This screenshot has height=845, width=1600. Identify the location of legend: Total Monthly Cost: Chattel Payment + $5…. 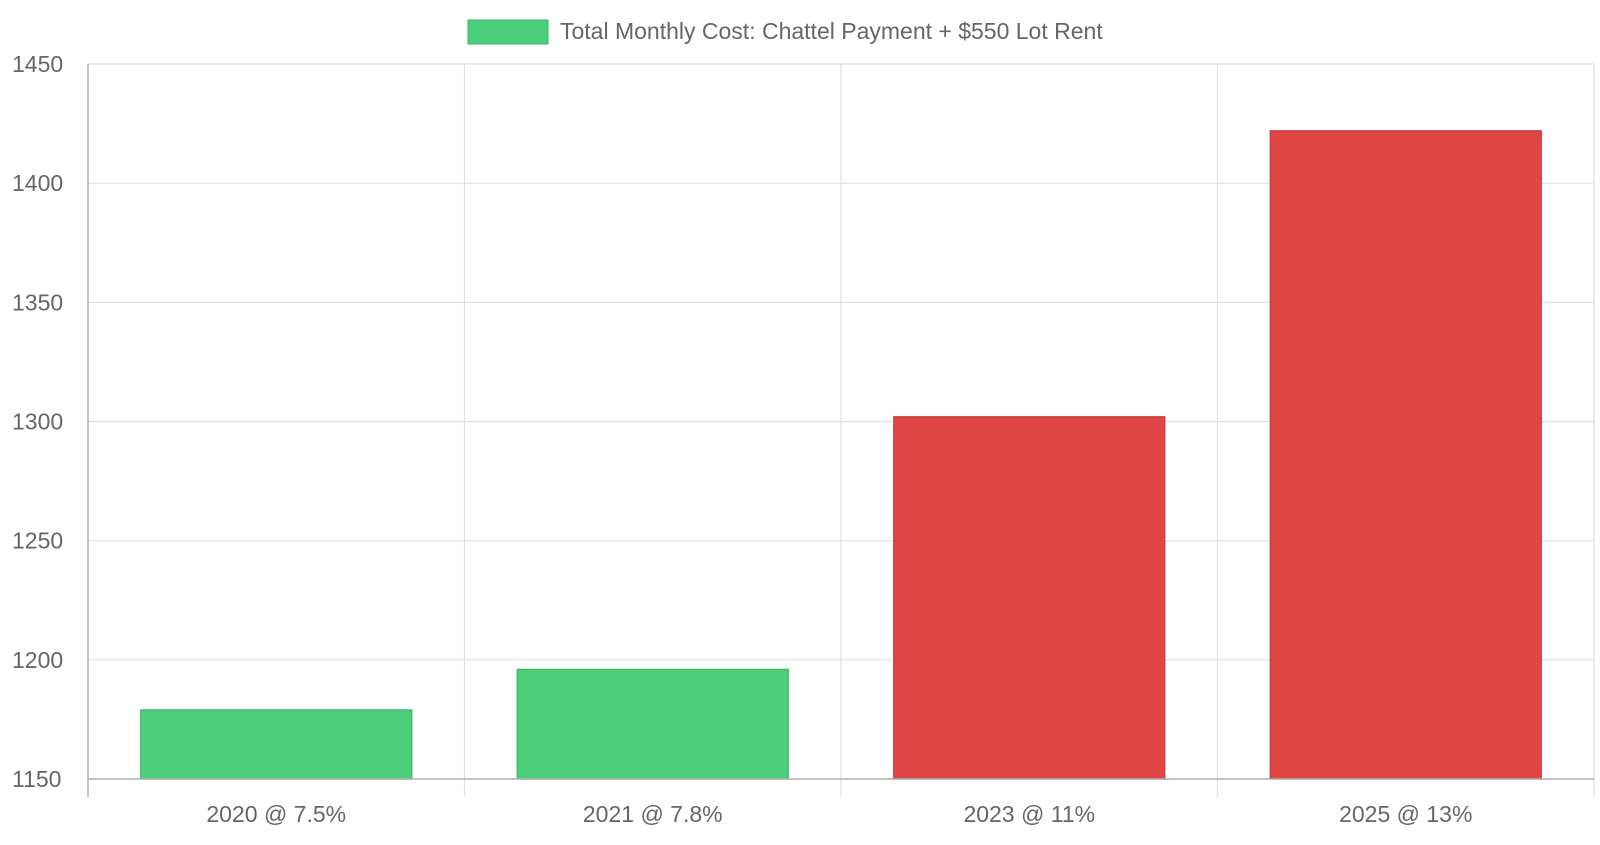
(785, 31).